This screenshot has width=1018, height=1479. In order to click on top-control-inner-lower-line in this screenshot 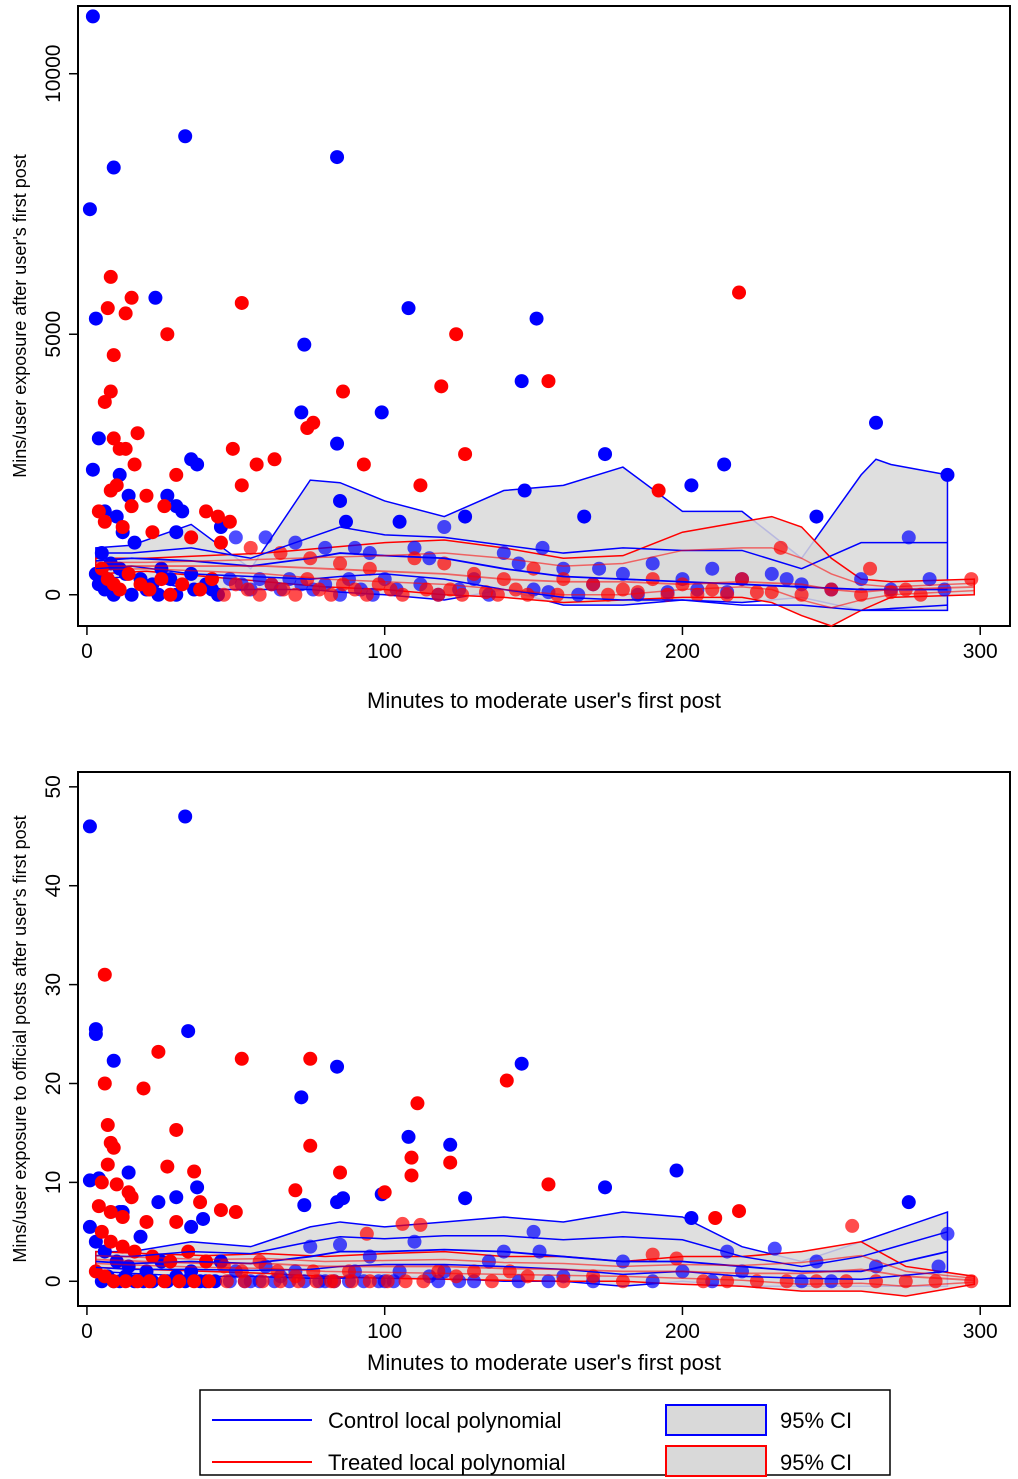, I will do `click(521, 588)`.